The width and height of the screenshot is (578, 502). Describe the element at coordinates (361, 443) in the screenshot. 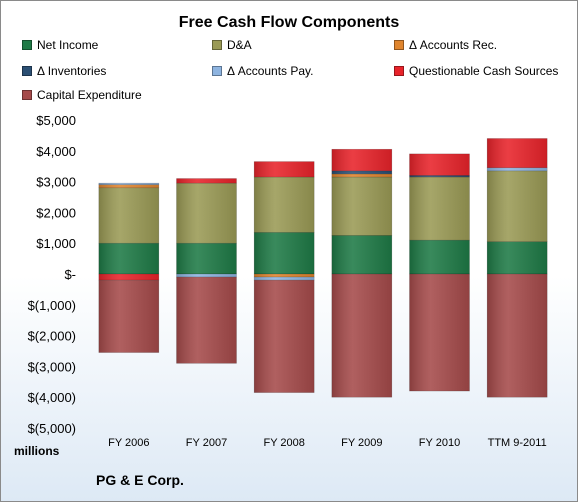

I see `x-category-label: FY 2009` at that location.